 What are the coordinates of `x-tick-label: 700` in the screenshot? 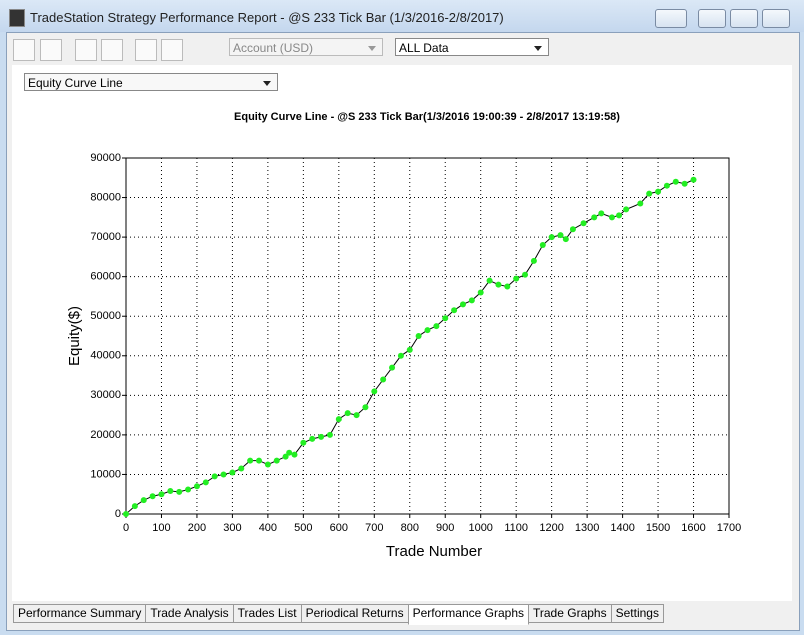 It's located at (374, 528).